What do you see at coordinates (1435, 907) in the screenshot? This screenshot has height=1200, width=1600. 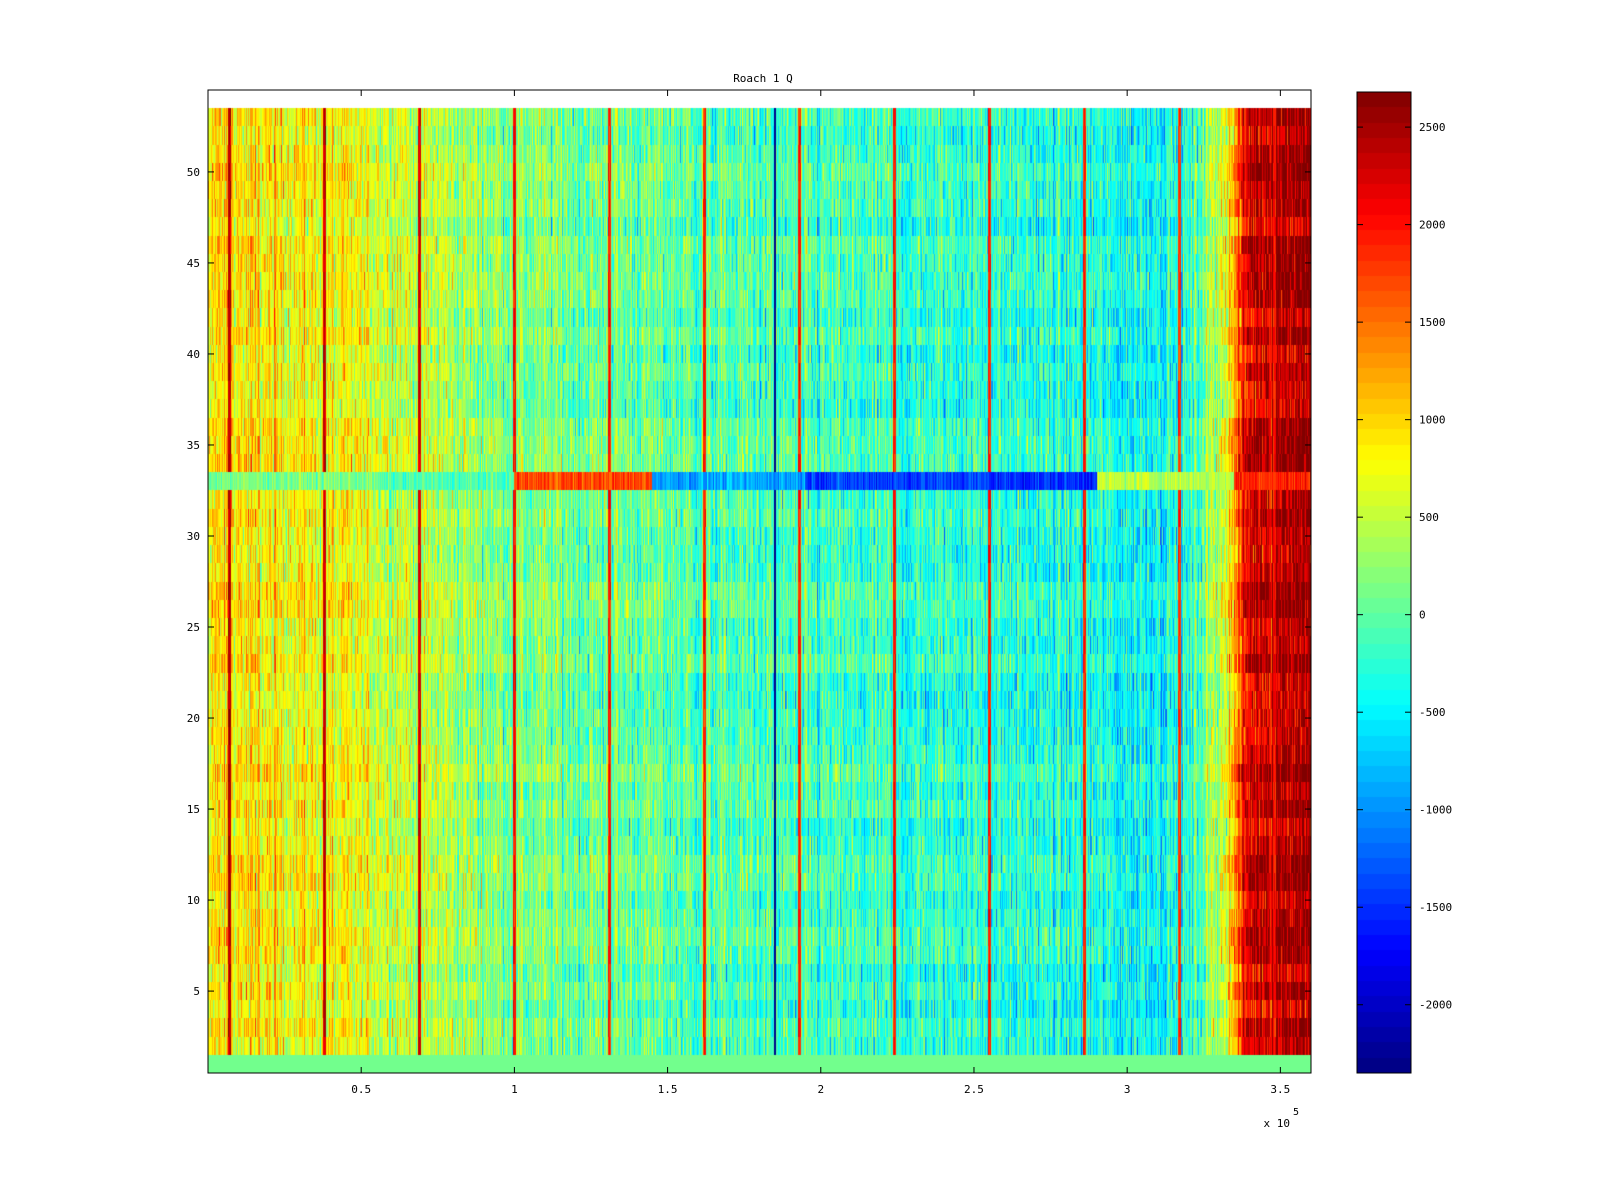 I see `colorbar-tick-label: -1500` at bounding box center [1435, 907].